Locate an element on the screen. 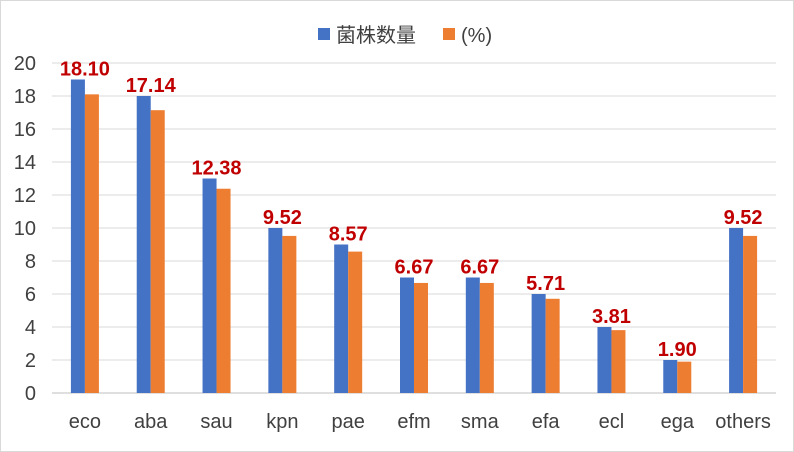 The image size is (794, 452). bar-percent-kpn is located at coordinates (289, 314).